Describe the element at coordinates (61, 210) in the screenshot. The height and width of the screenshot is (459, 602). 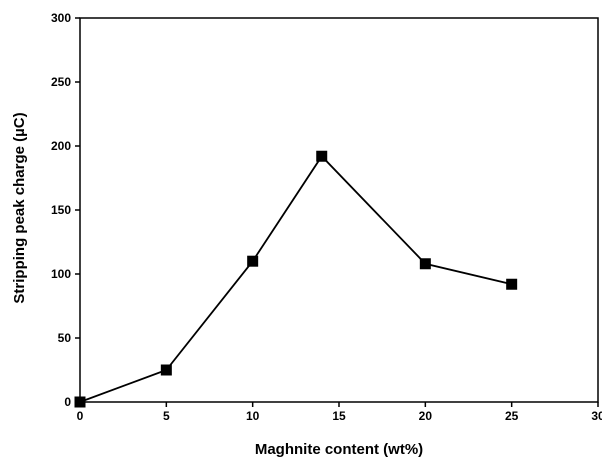
I see `y-tick-label: 150` at that location.